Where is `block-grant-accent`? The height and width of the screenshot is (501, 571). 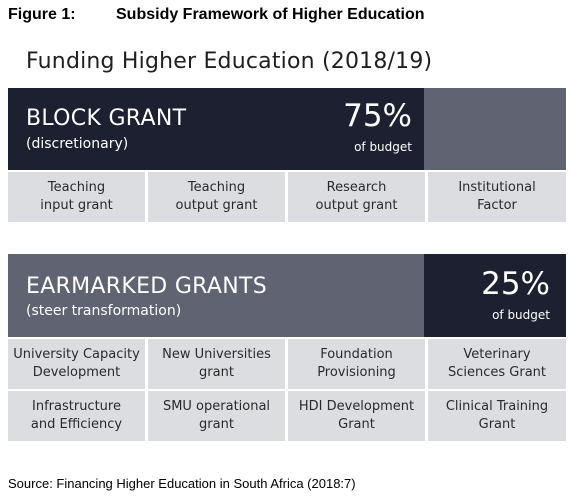 block-grant-accent is located at coordinates (495, 129).